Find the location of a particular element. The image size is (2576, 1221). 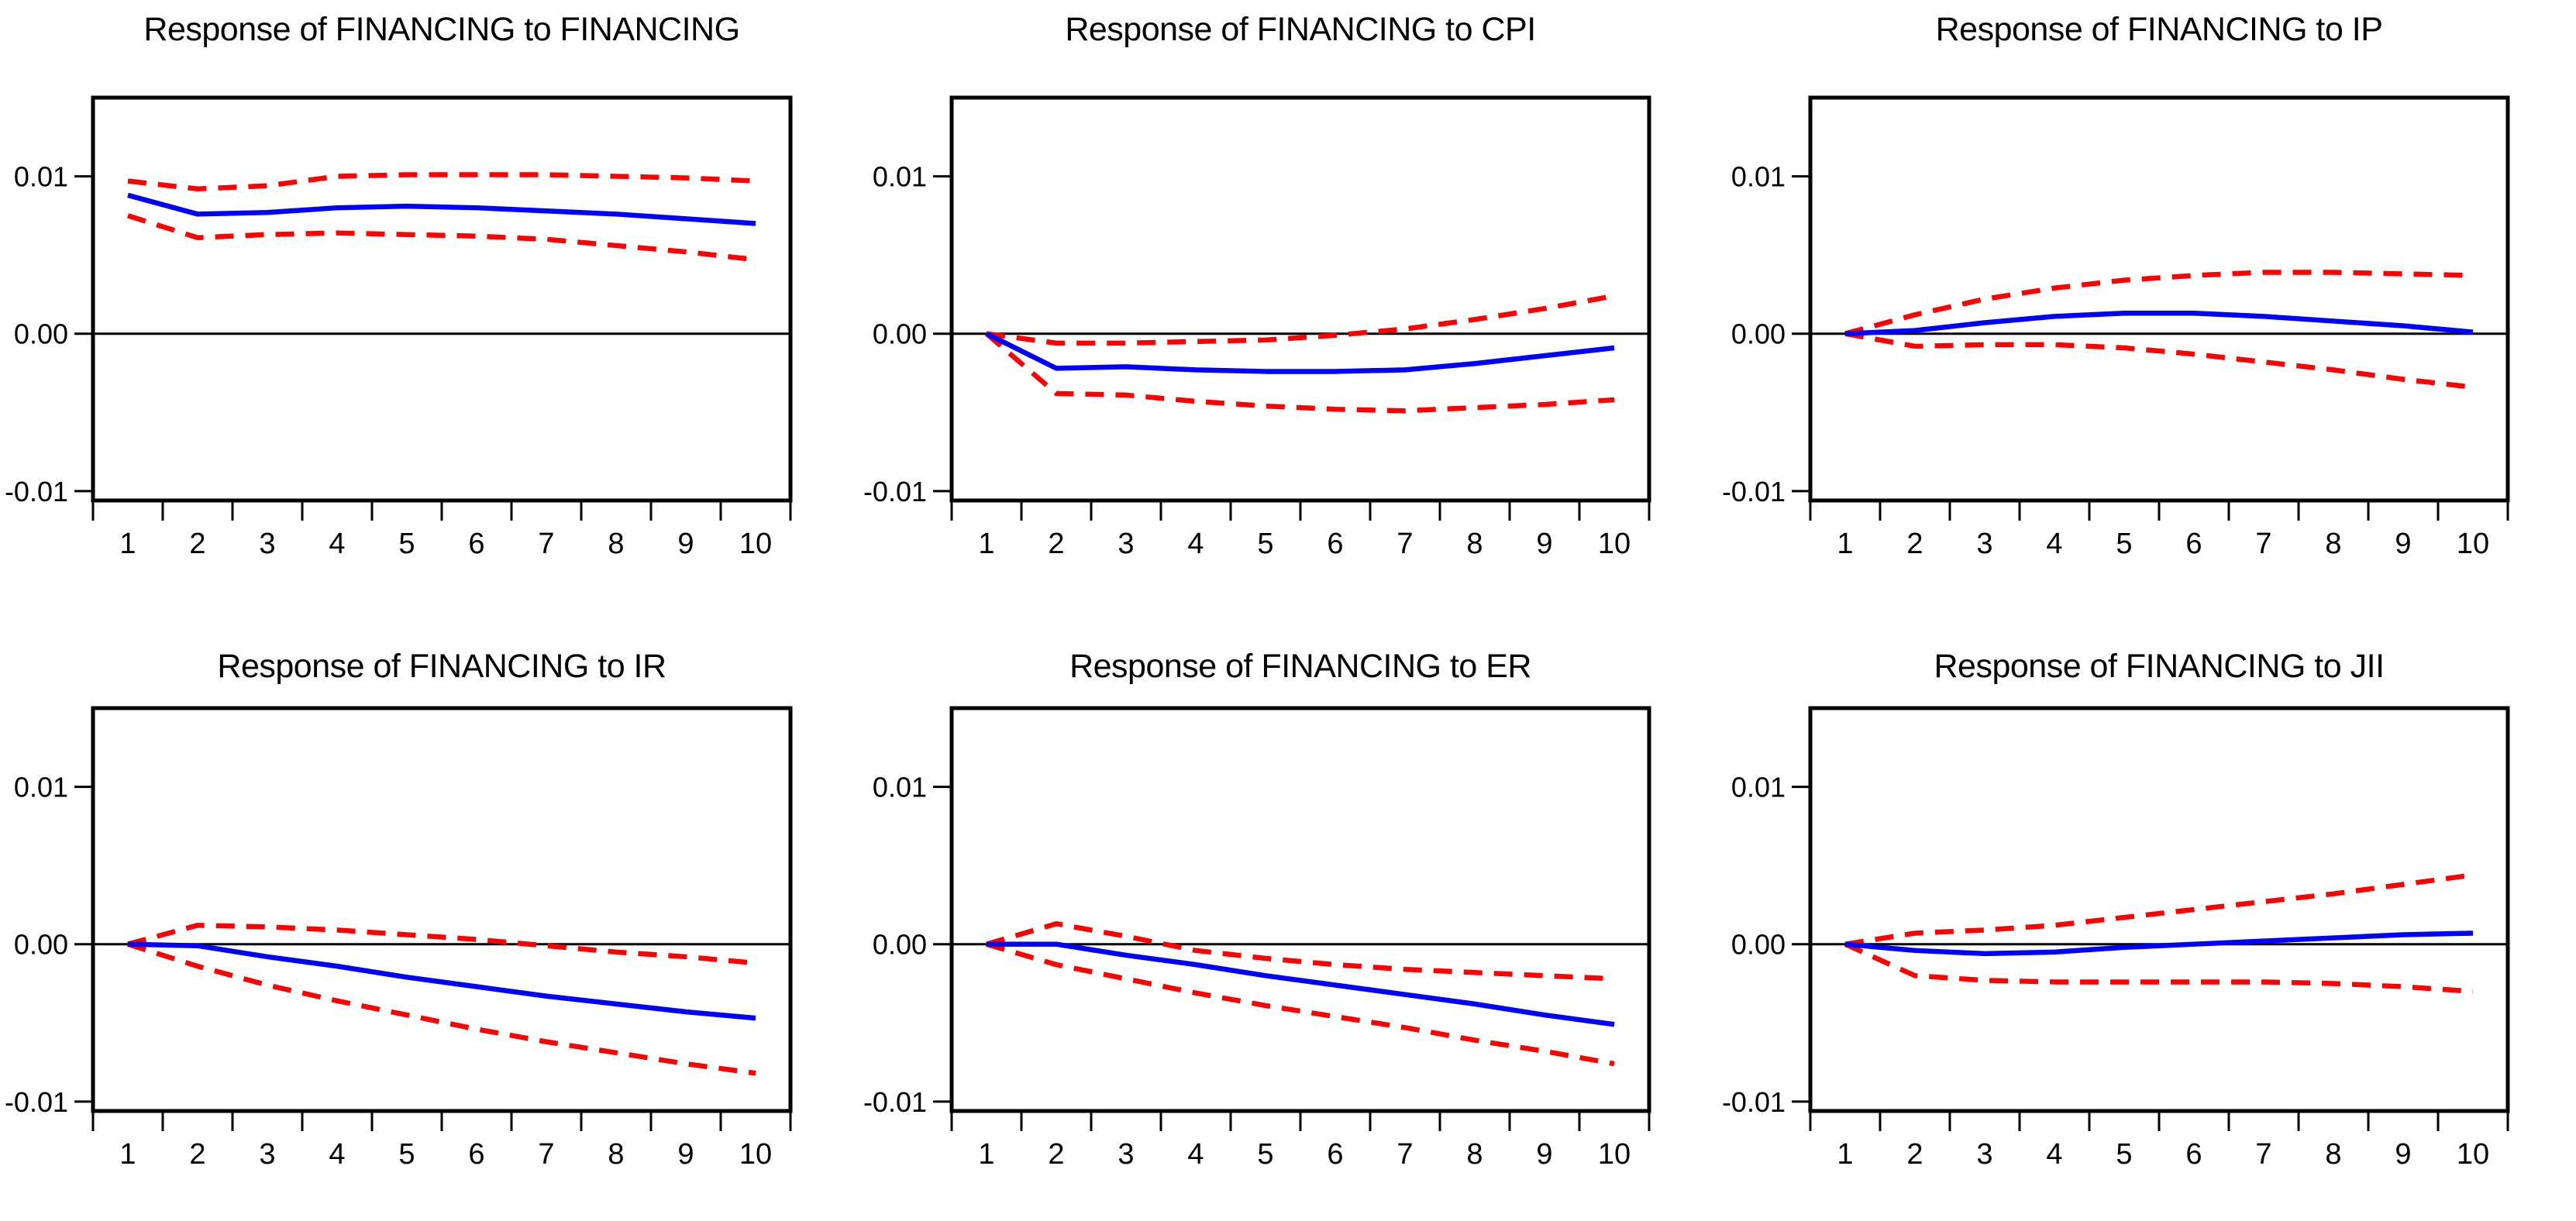

panel-title: Response of FINANCING to IR is located at coordinates (441, 666).